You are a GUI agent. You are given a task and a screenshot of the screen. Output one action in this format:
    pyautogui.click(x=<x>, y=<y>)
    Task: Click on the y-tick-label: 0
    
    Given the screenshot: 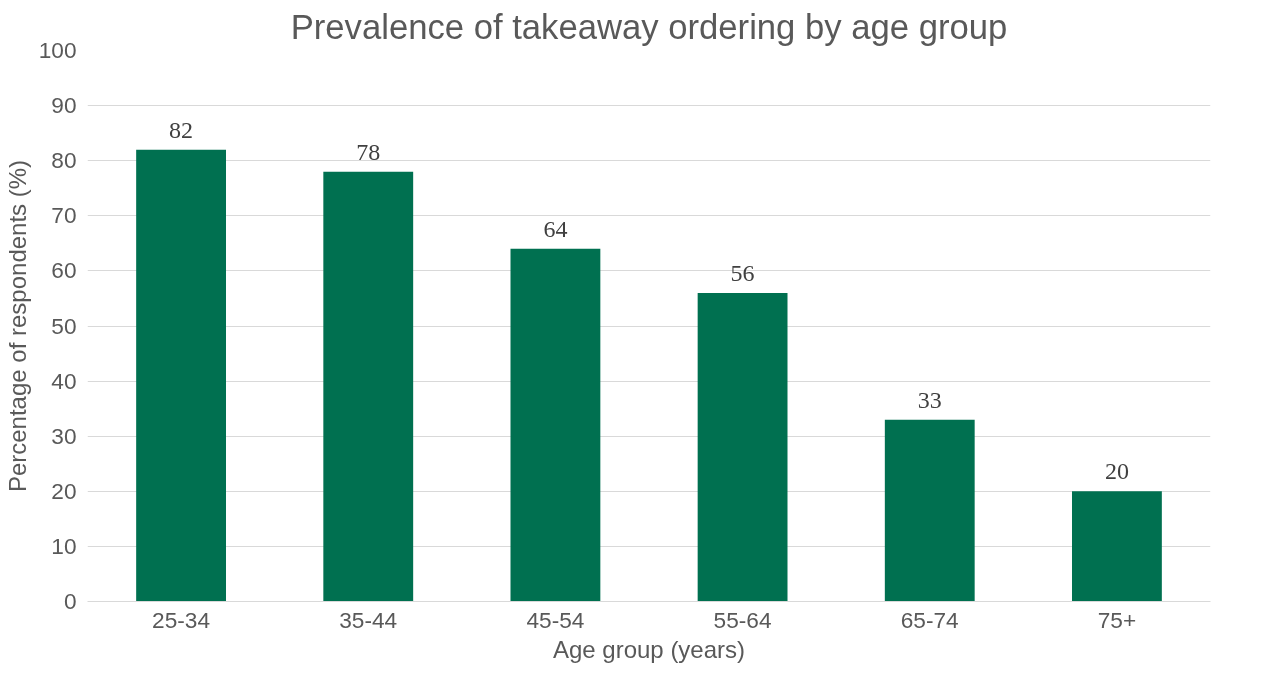 What is the action you would take?
    pyautogui.click(x=70, y=601)
    